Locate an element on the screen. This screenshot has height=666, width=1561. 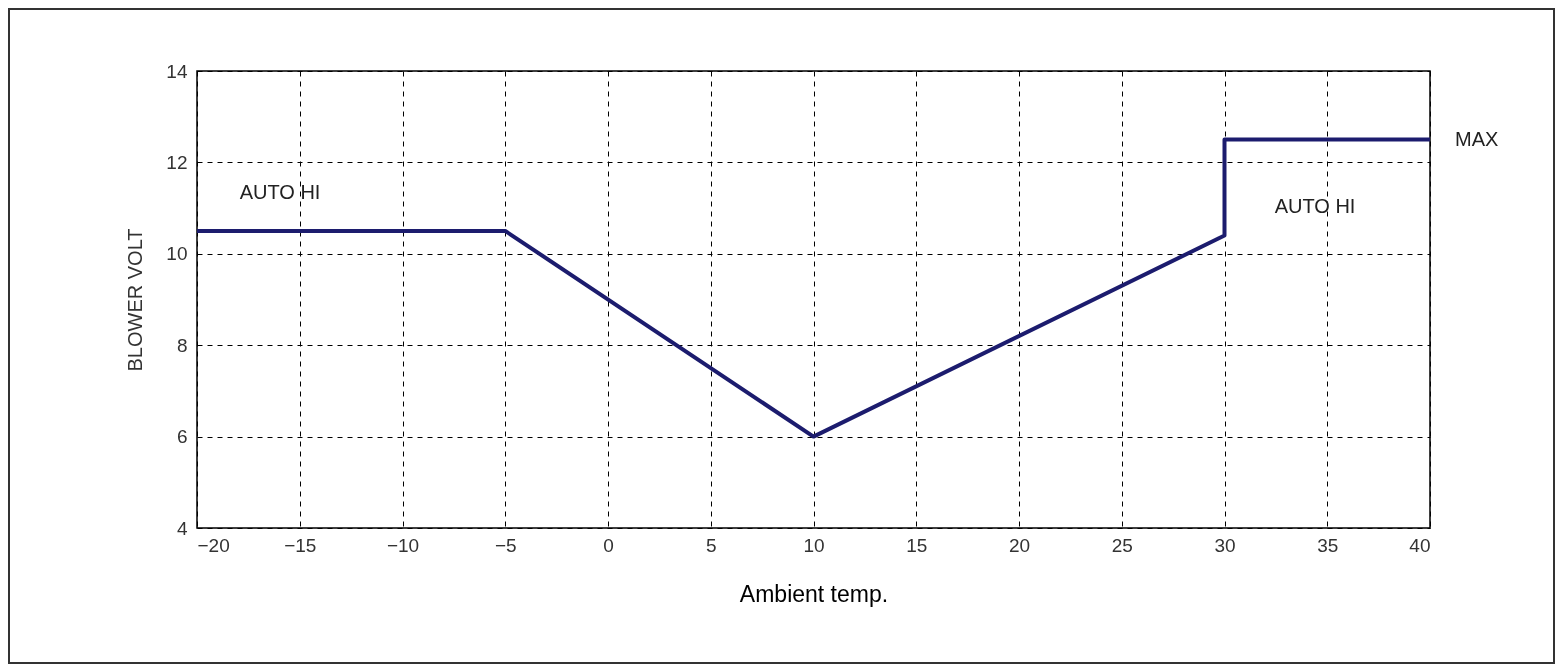
x-tick-label: 40 is located at coordinates (1420, 545).